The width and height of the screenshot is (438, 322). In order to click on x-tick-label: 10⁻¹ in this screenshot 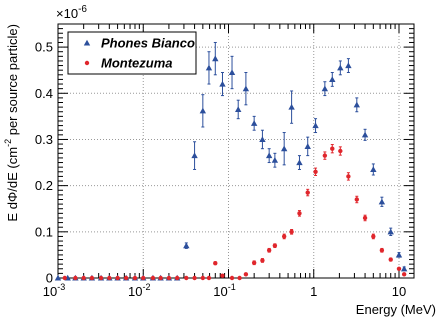, I will do `click(224, 290)`.